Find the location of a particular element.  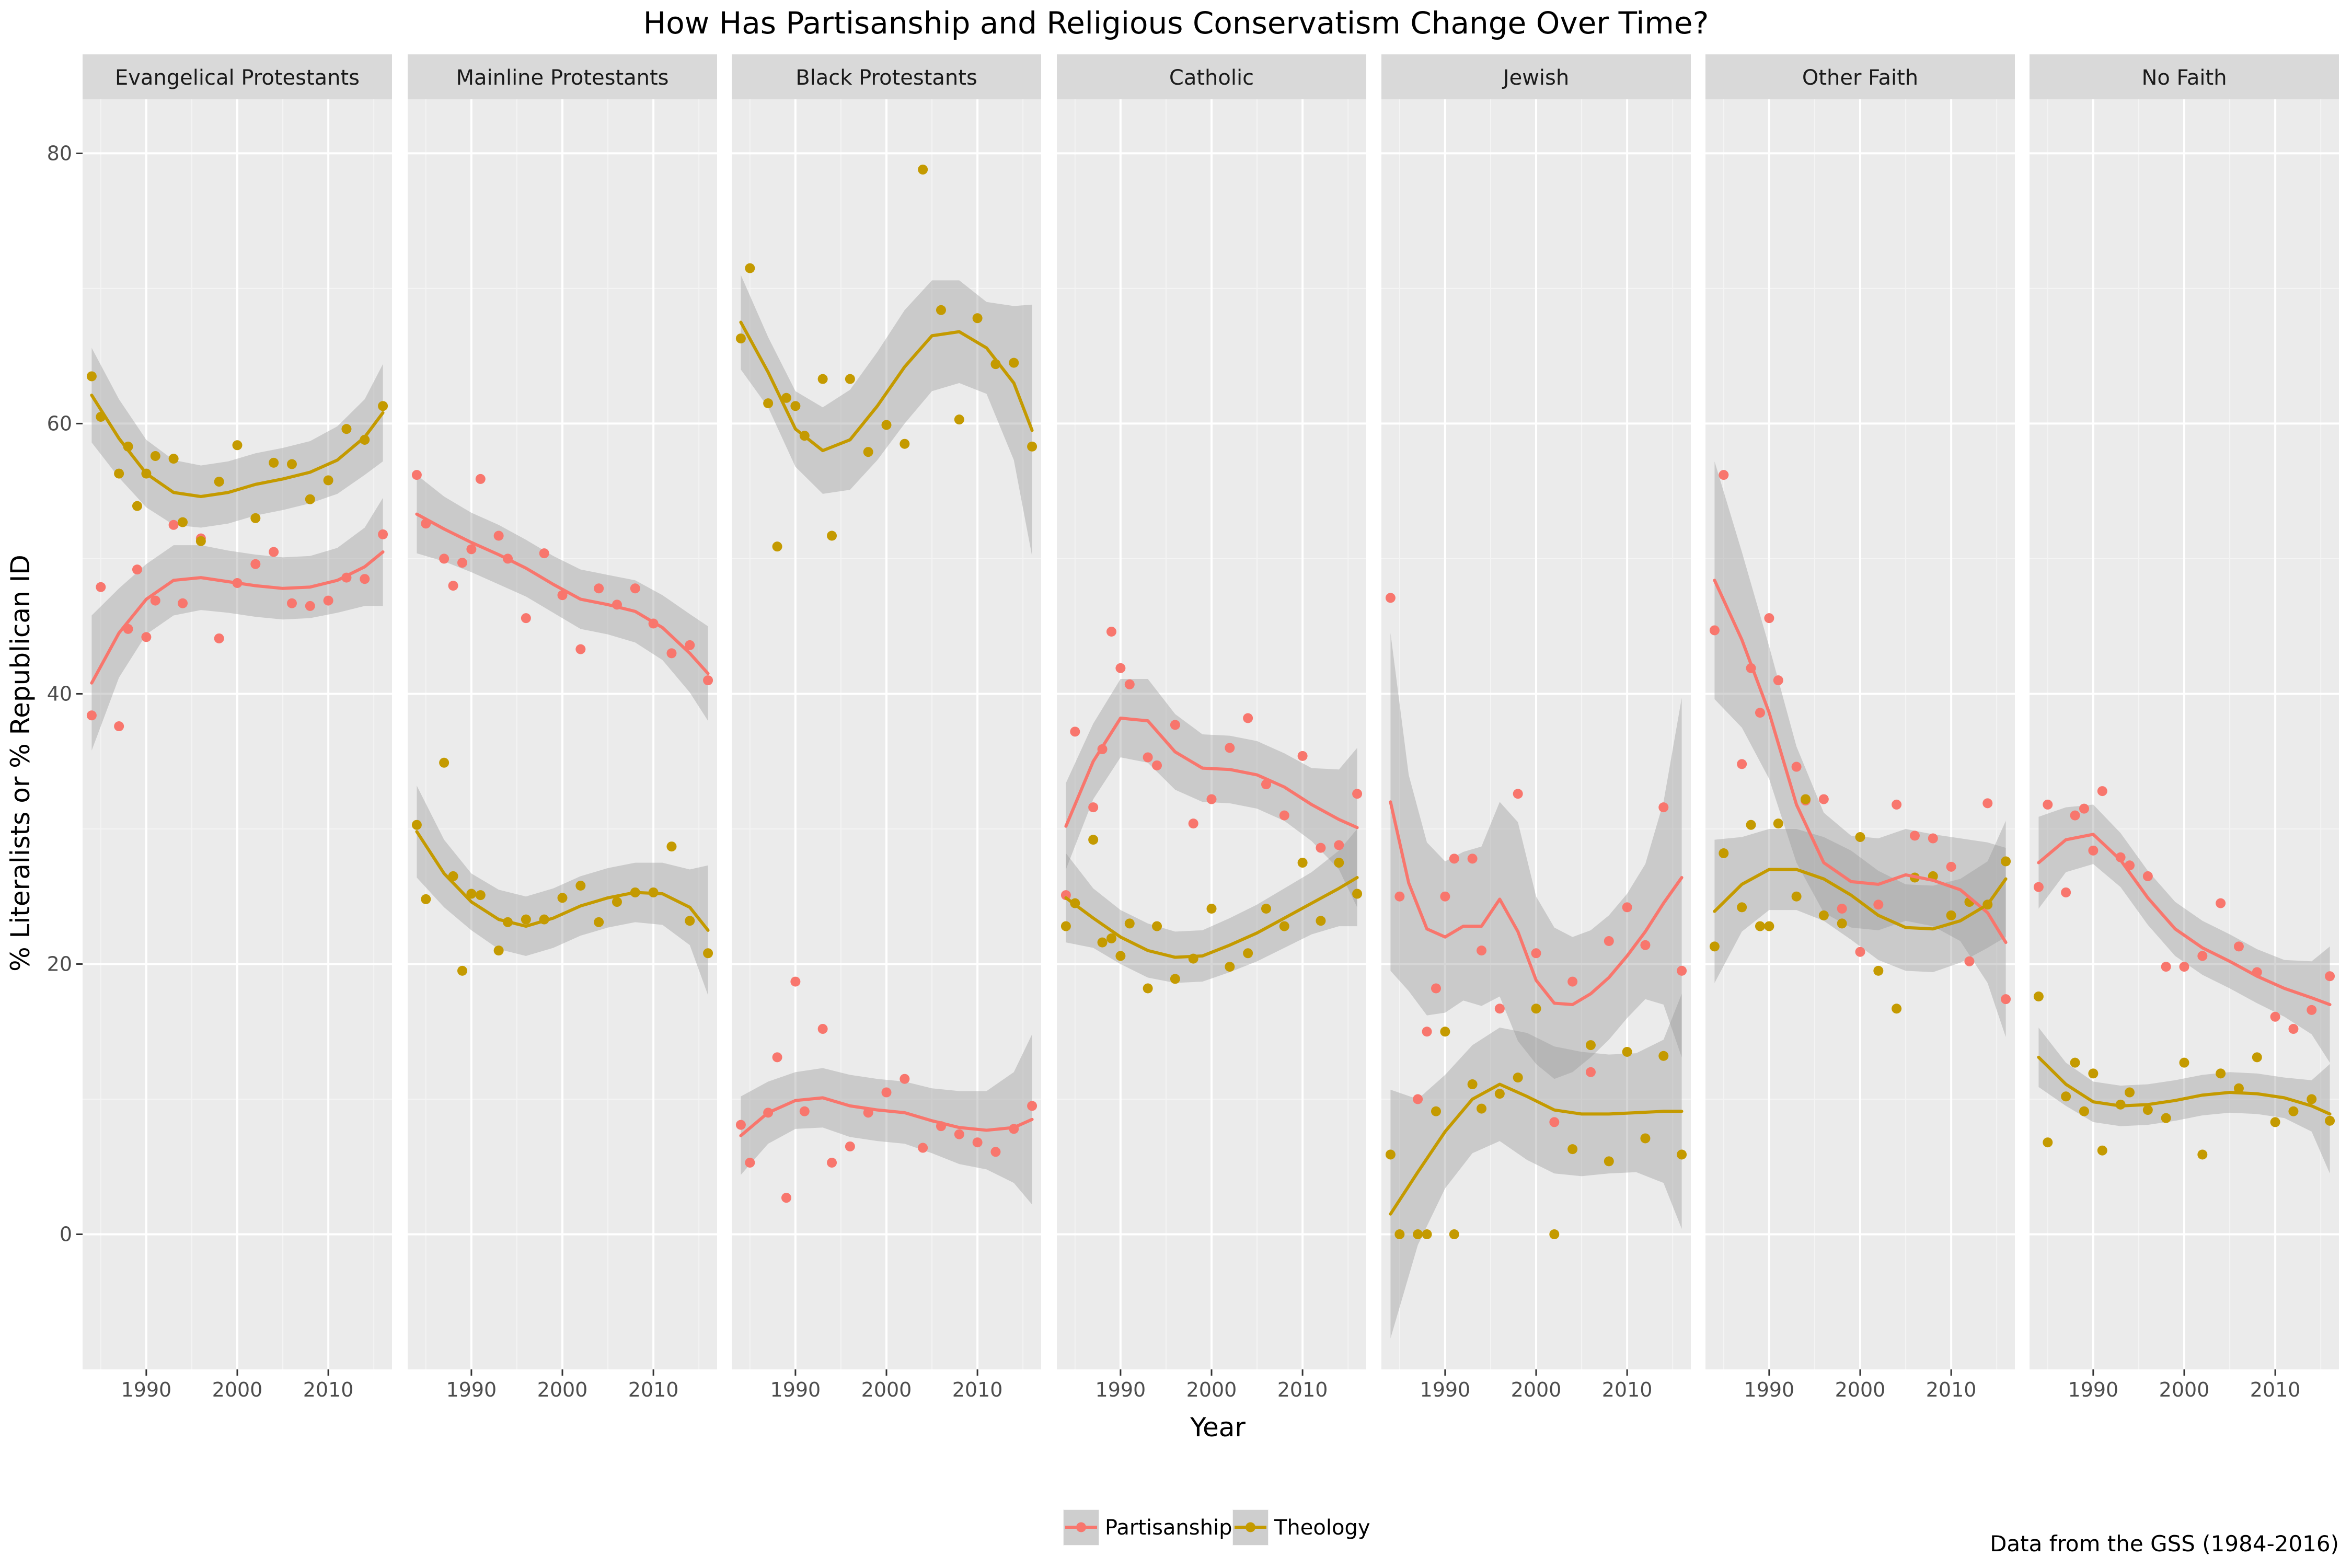

strip-label: Black Protestants is located at coordinates (886, 78).